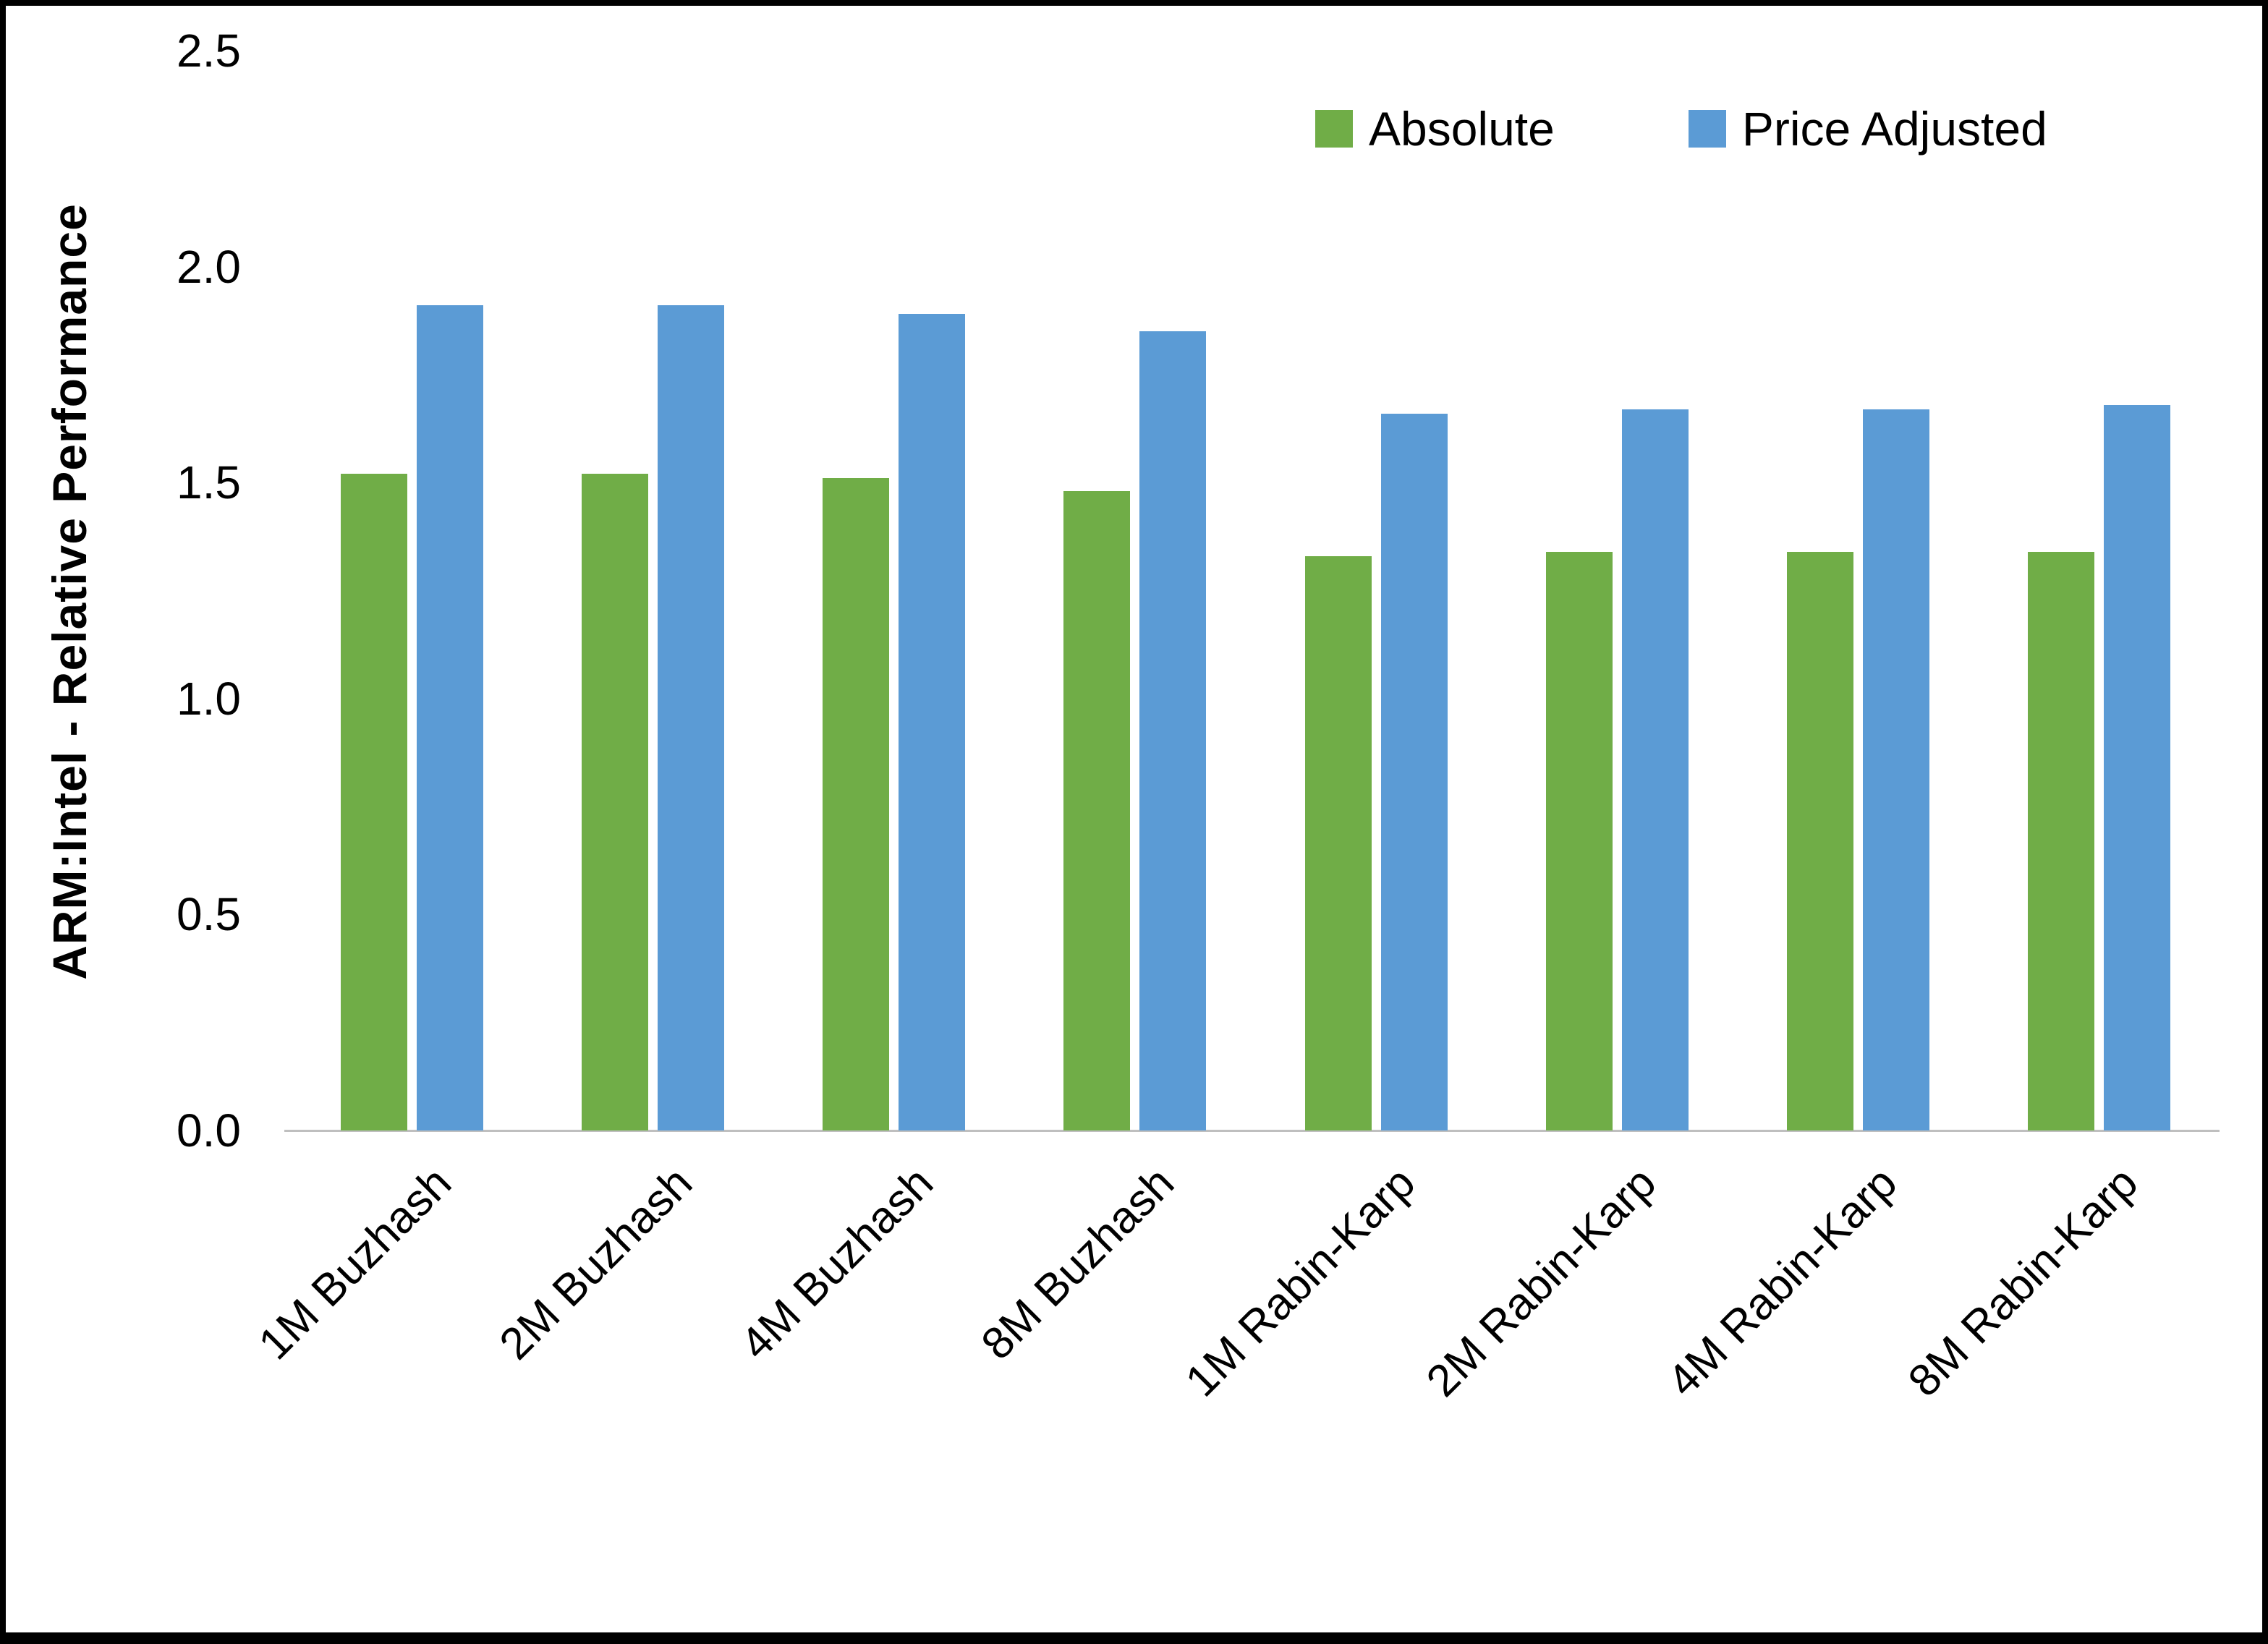  Describe the element at coordinates (1300, 1282) in the screenshot. I see `x-category-label: 1M Rabin-Karp` at that location.